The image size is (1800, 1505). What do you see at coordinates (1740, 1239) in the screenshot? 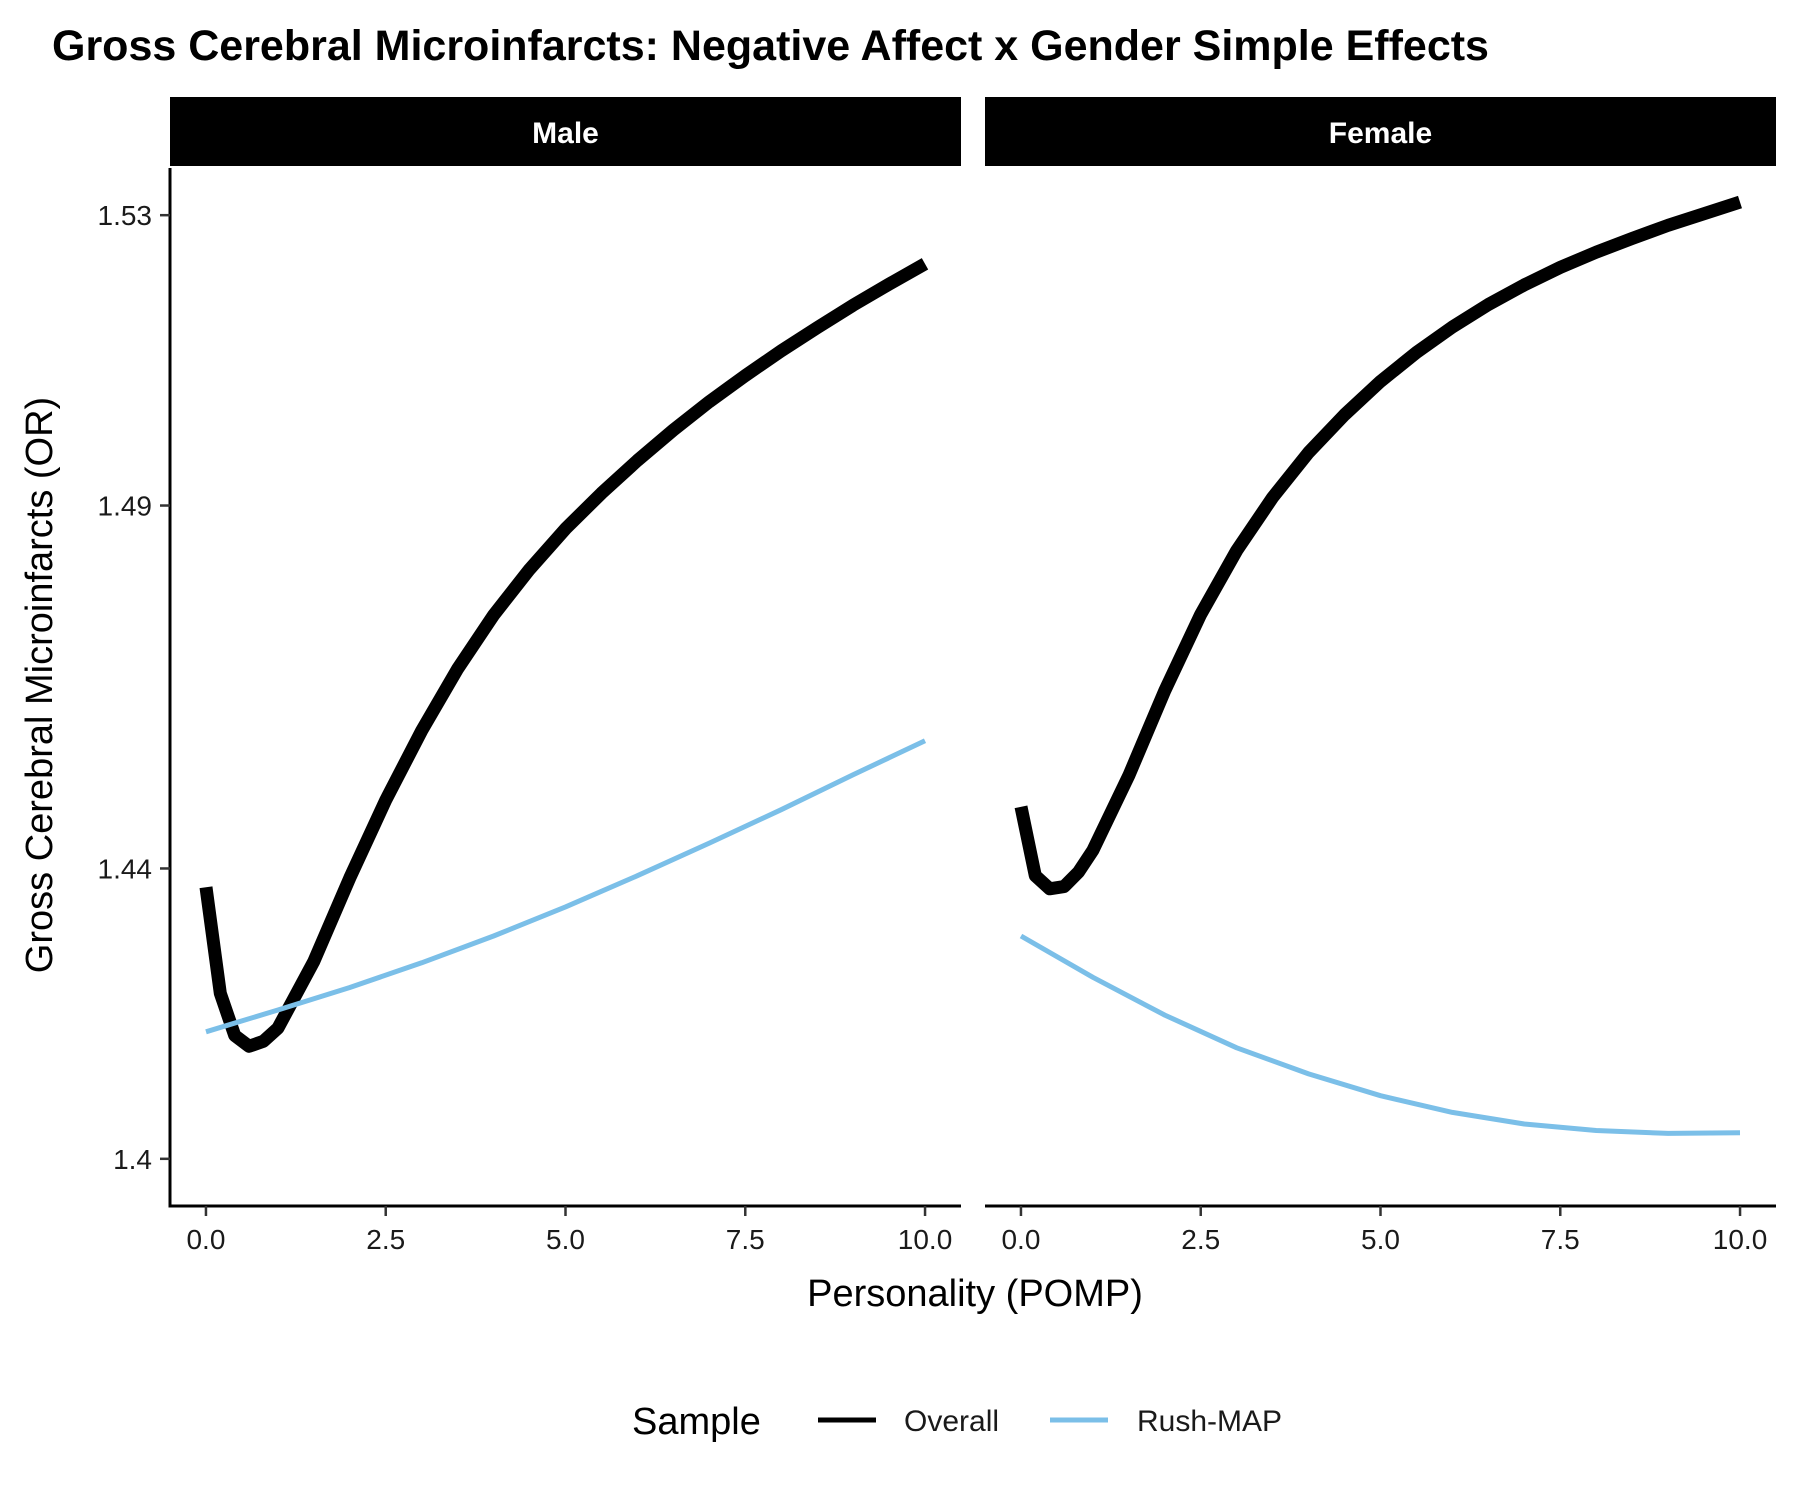
I see `x-tick-label-female: 10.0` at bounding box center [1740, 1239].